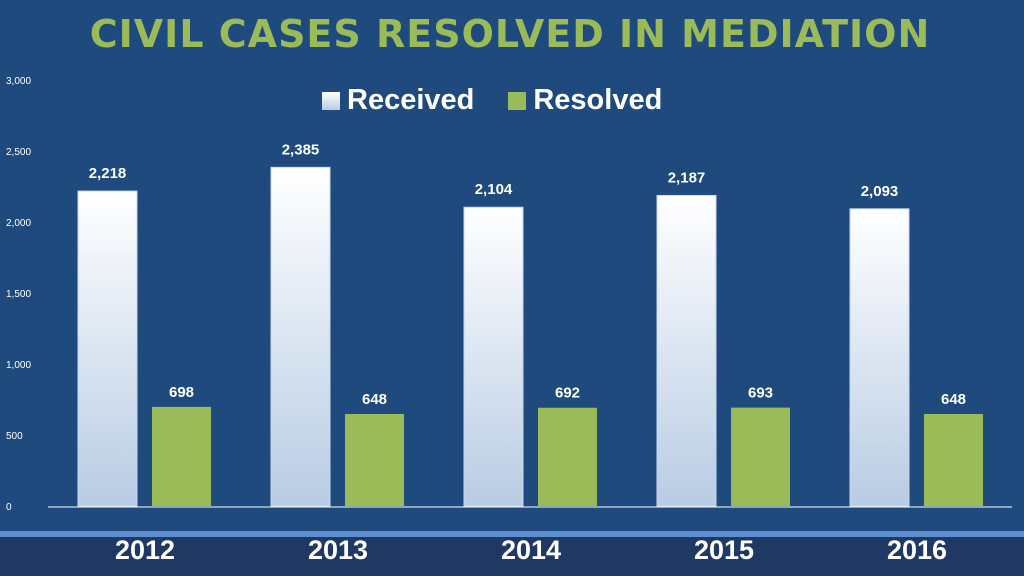 This screenshot has width=1024, height=576. I want to click on data-label-resolved: 692, so click(567, 393).